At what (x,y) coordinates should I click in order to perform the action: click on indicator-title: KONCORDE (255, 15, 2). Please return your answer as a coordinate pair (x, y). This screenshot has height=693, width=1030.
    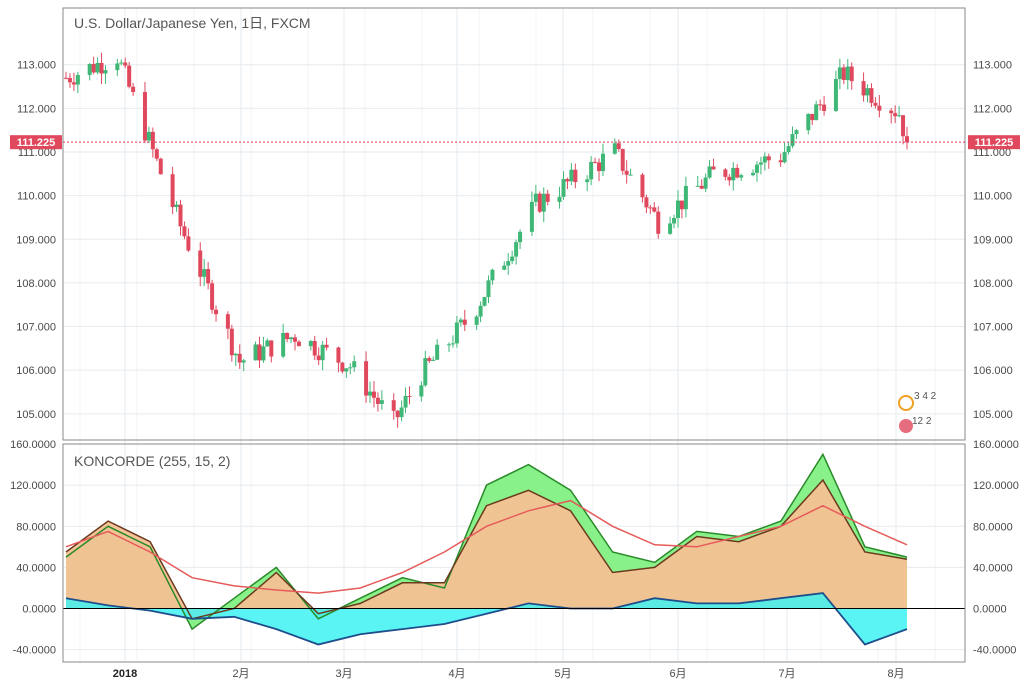
    Looking at the image, I should click on (152, 461).